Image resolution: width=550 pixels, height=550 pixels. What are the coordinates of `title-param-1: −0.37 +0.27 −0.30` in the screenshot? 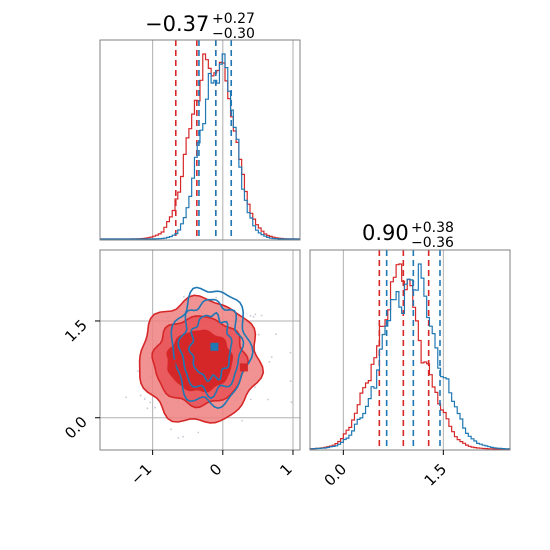 It's located at (200, 26).